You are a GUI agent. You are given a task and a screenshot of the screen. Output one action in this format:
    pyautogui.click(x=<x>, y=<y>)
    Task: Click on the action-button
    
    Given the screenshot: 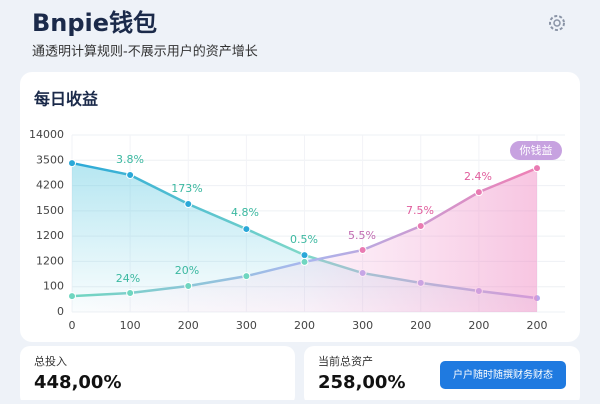 What is the action you would take?
    pyautogui.click(x=503, y=375)
    